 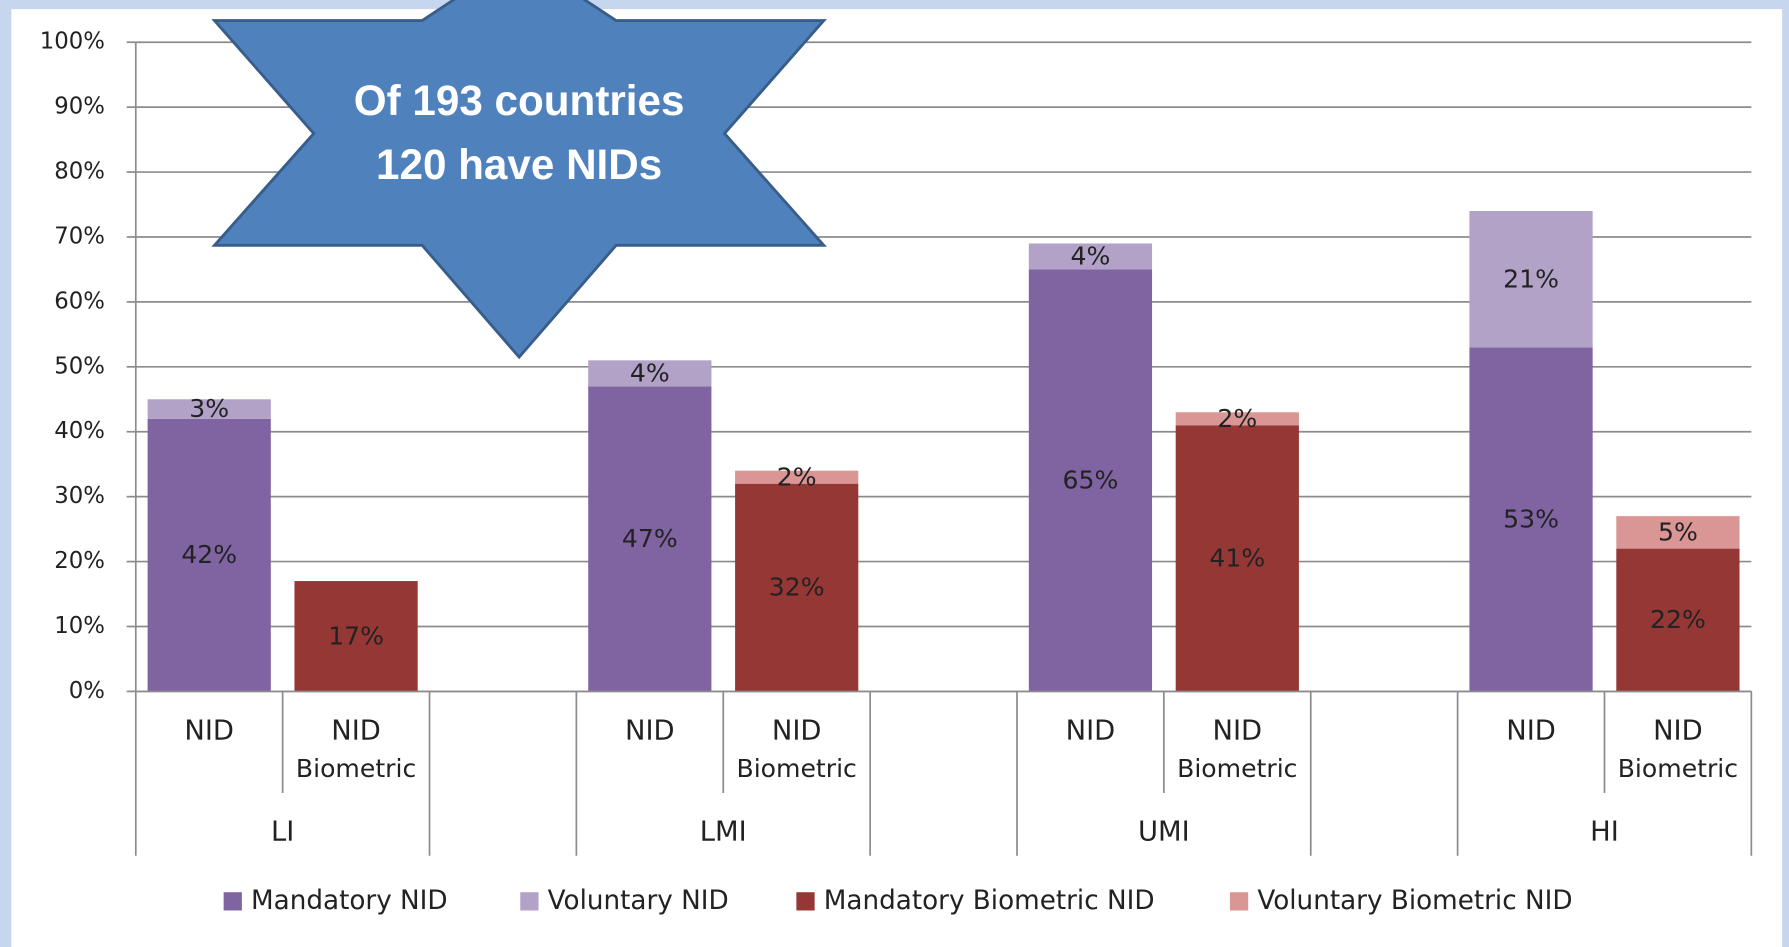 I want to click on data-label: 41%, so click(x=1237, y=557).